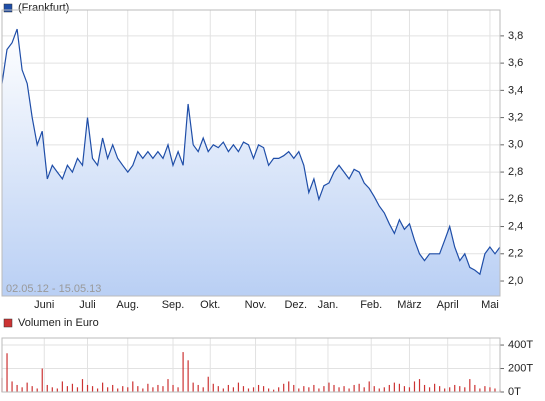 The width and height of the screenshot is (545, 401). What do you see at coordinates (515, 281) in the screenshot?
I see `y-tick-label: 2,0` at bounding box center [515, 281].